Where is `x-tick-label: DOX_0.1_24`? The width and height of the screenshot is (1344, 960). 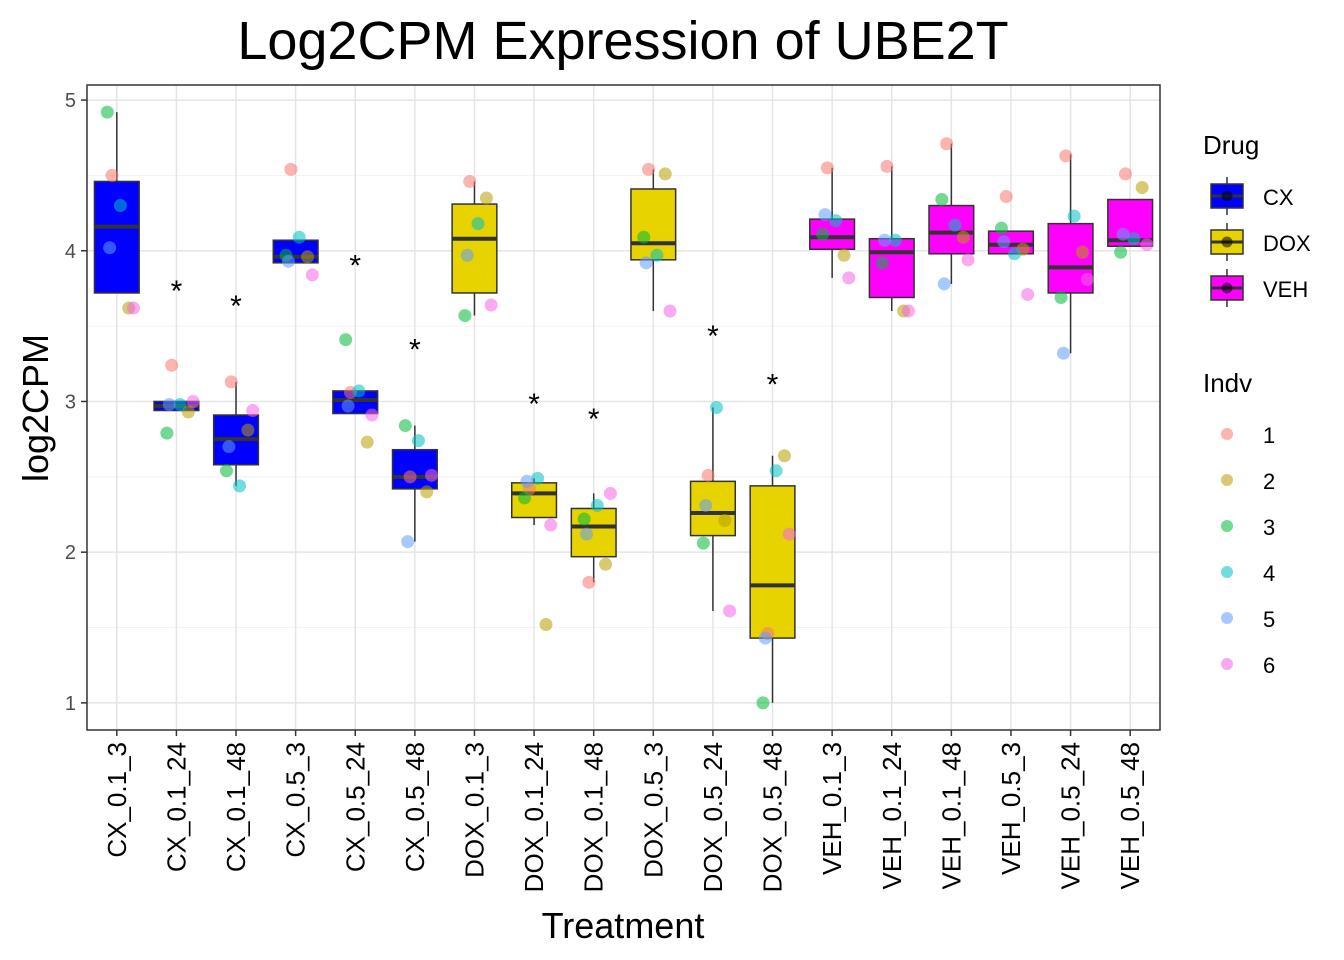
x-tick-label: DOX_0.1_24 is located at coordinates (534, 817).